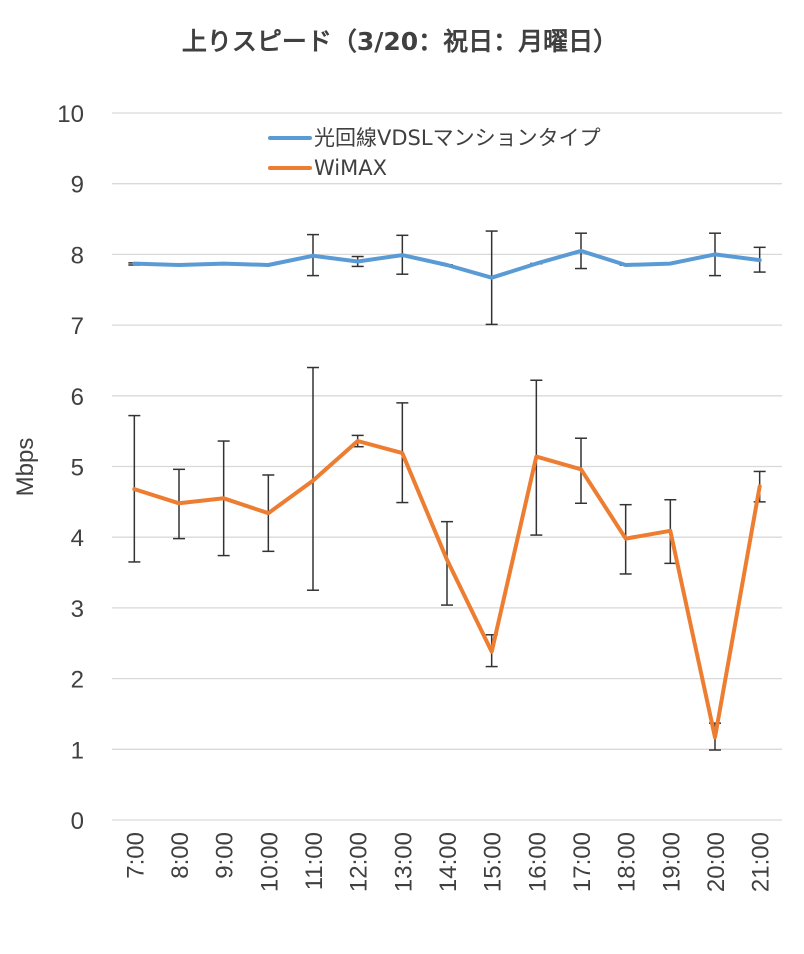  I want to click on y-tick-label: 5, so click(77, 468).